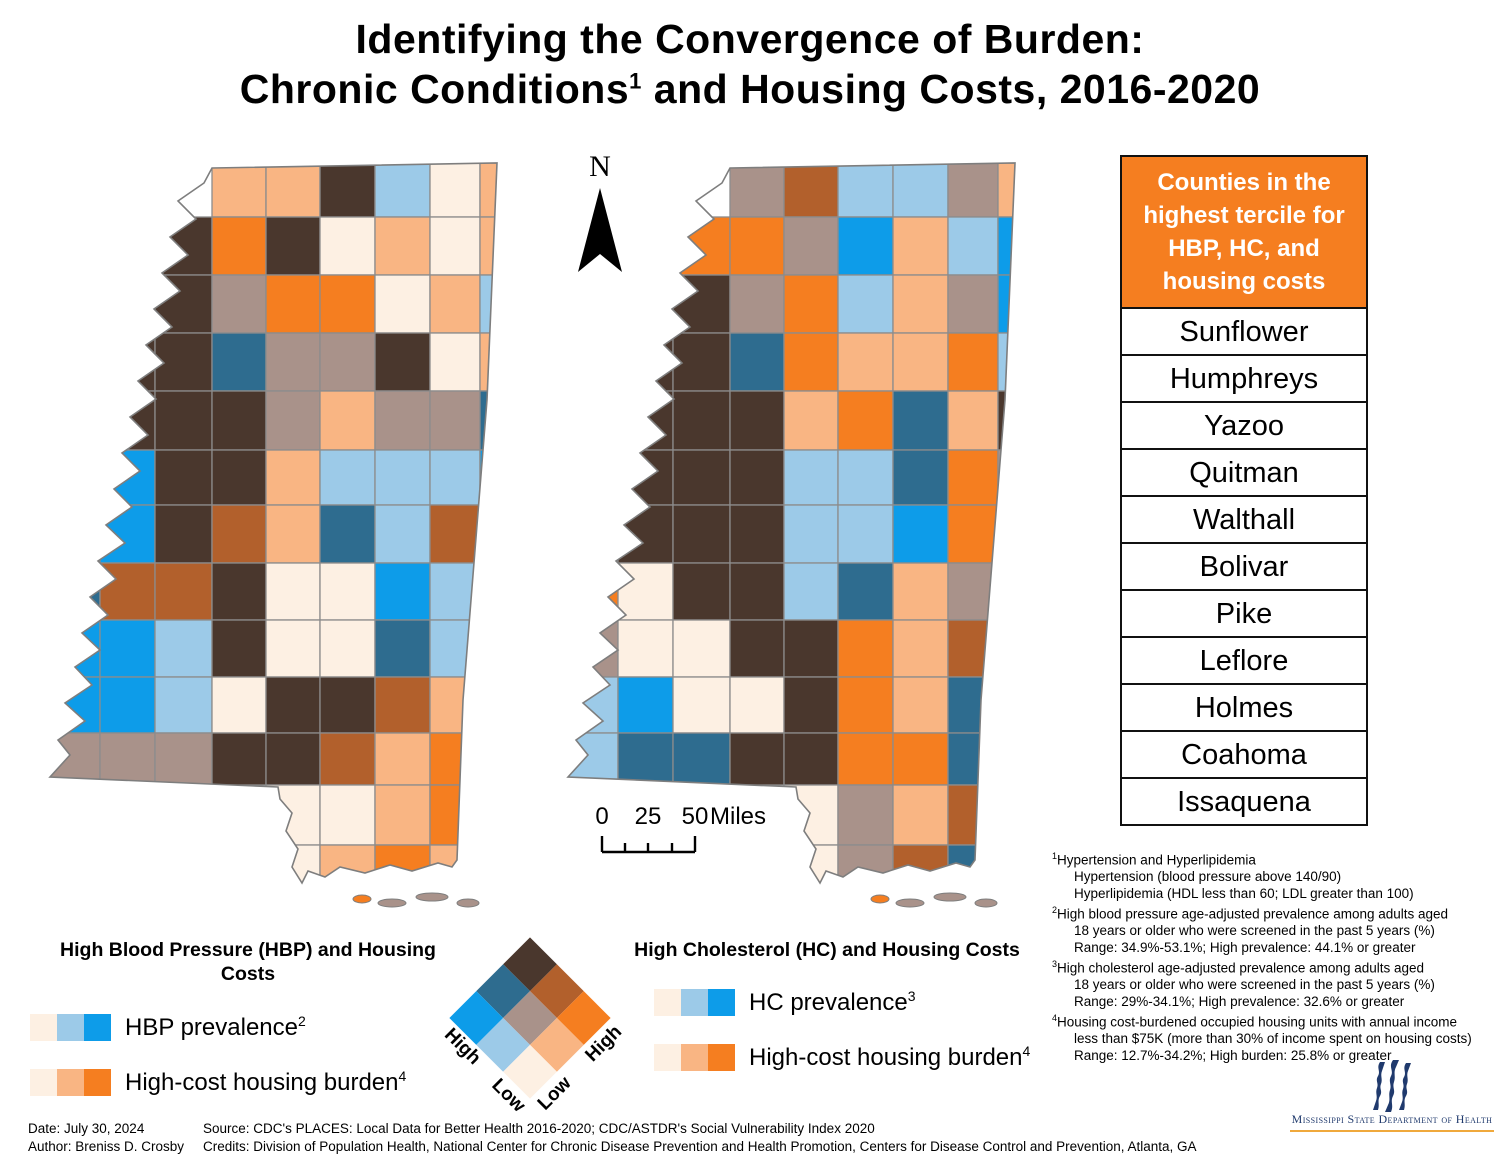 This screenshot has width=1500, height=1158. Describe the element at coordinates (1392, 1122) in the screenshot. I see `msdh-logo-text: Mississippi State Department of Health` at that location.